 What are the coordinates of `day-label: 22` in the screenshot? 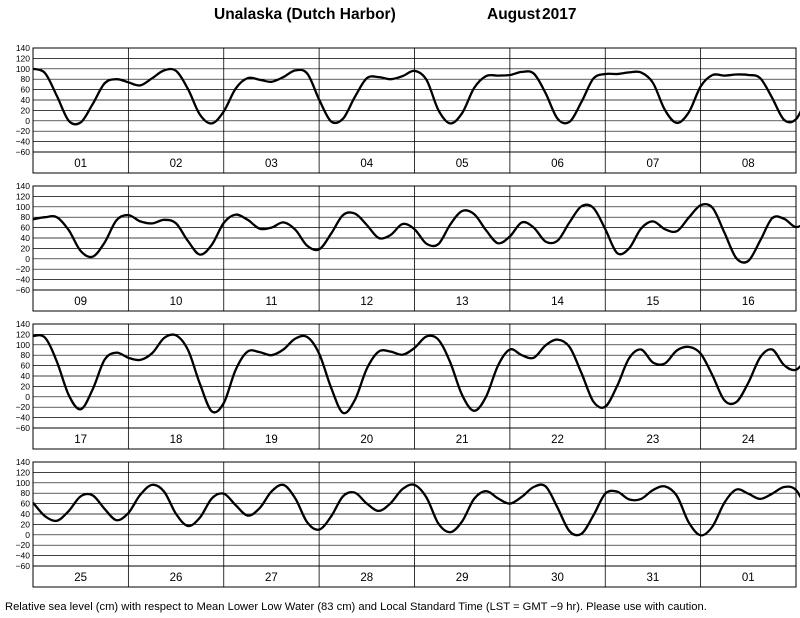 It's located at (557, 440).